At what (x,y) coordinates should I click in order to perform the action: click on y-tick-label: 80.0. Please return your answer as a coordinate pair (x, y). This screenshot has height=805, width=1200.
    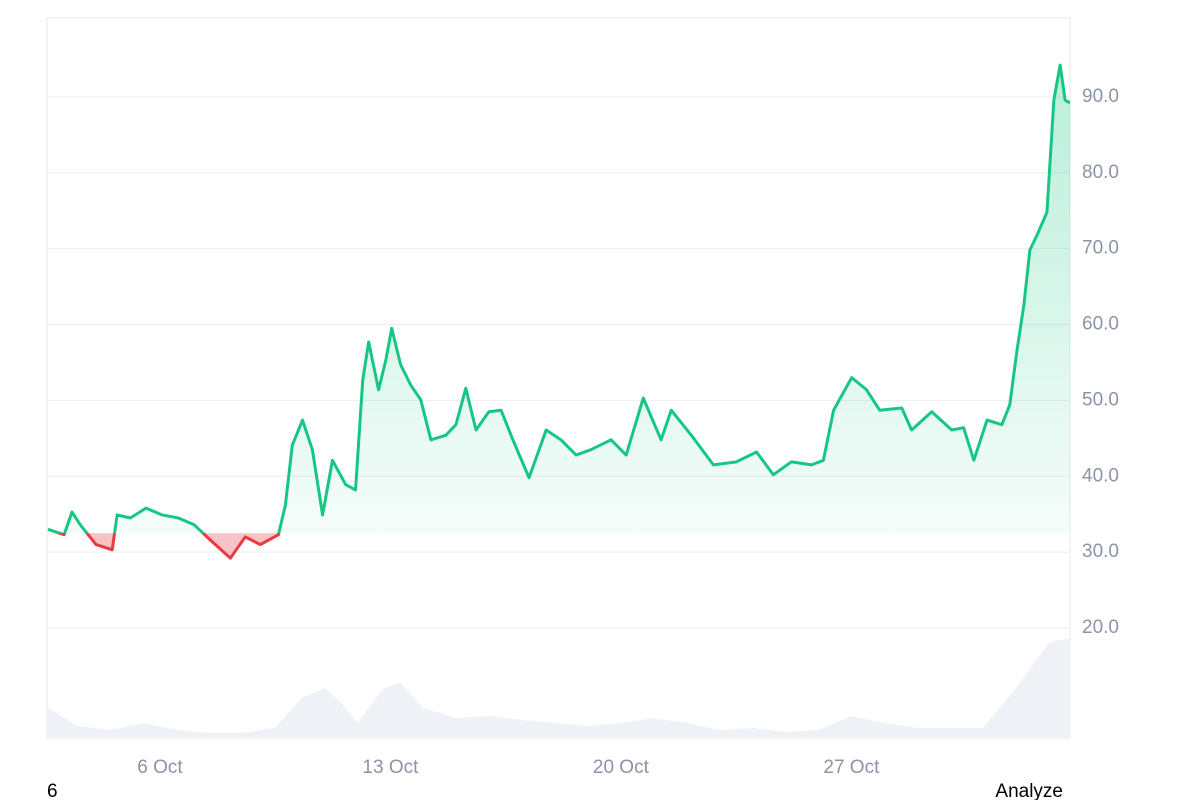
    Looking at the image, I should click on (1100, 172).